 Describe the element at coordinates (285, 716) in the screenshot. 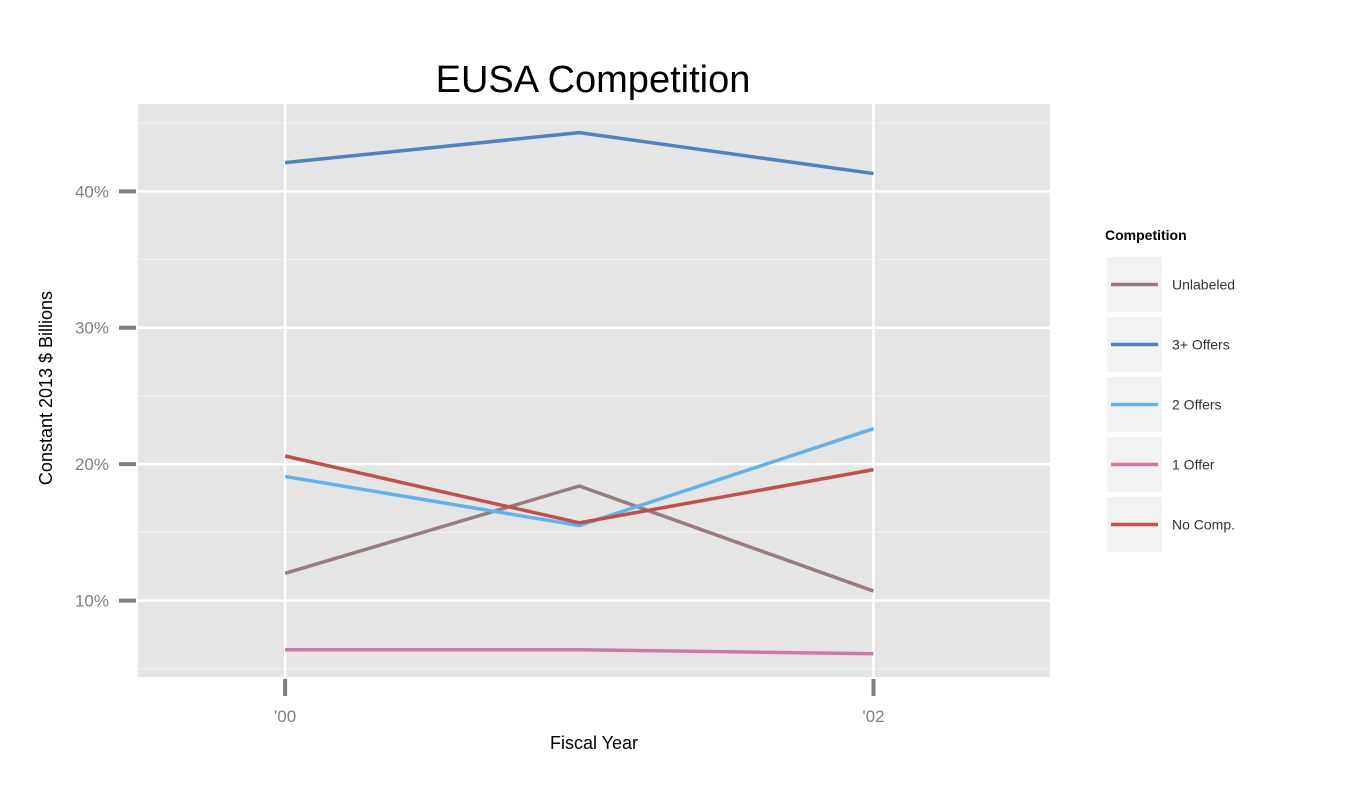

I see `x-tick-label-0: '00` at that location.